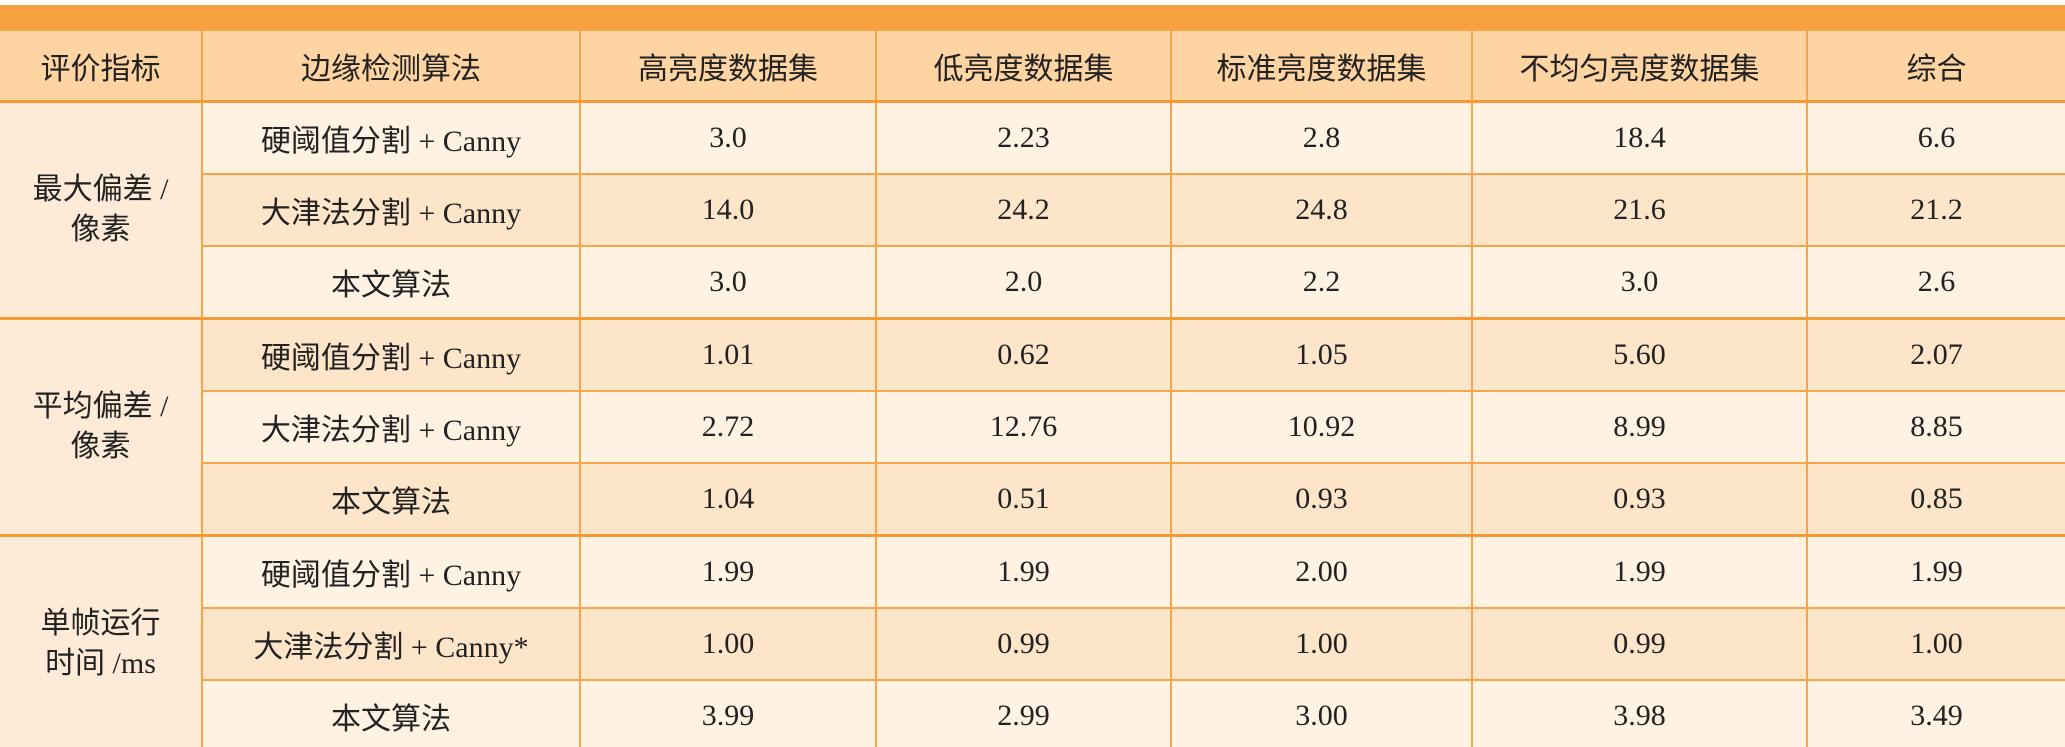 The image size is (2065, 747). Describe the element at coordinates (1321, 282) in the screenshot. I see `value-cell: 2.2` at that location.